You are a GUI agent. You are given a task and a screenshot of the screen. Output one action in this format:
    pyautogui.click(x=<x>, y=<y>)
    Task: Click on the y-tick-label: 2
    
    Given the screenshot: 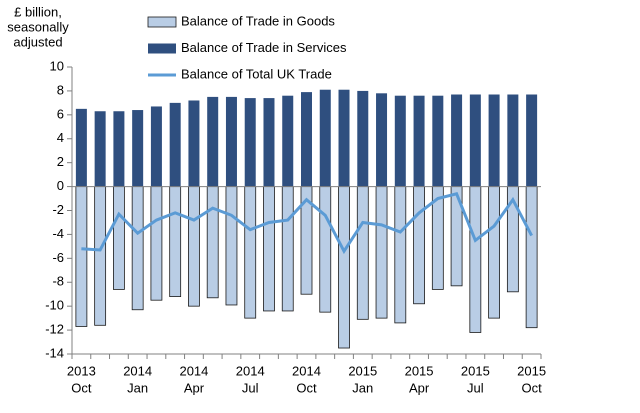 What is the action you would take?
    pyautogui.click(x=60, y=161)
    